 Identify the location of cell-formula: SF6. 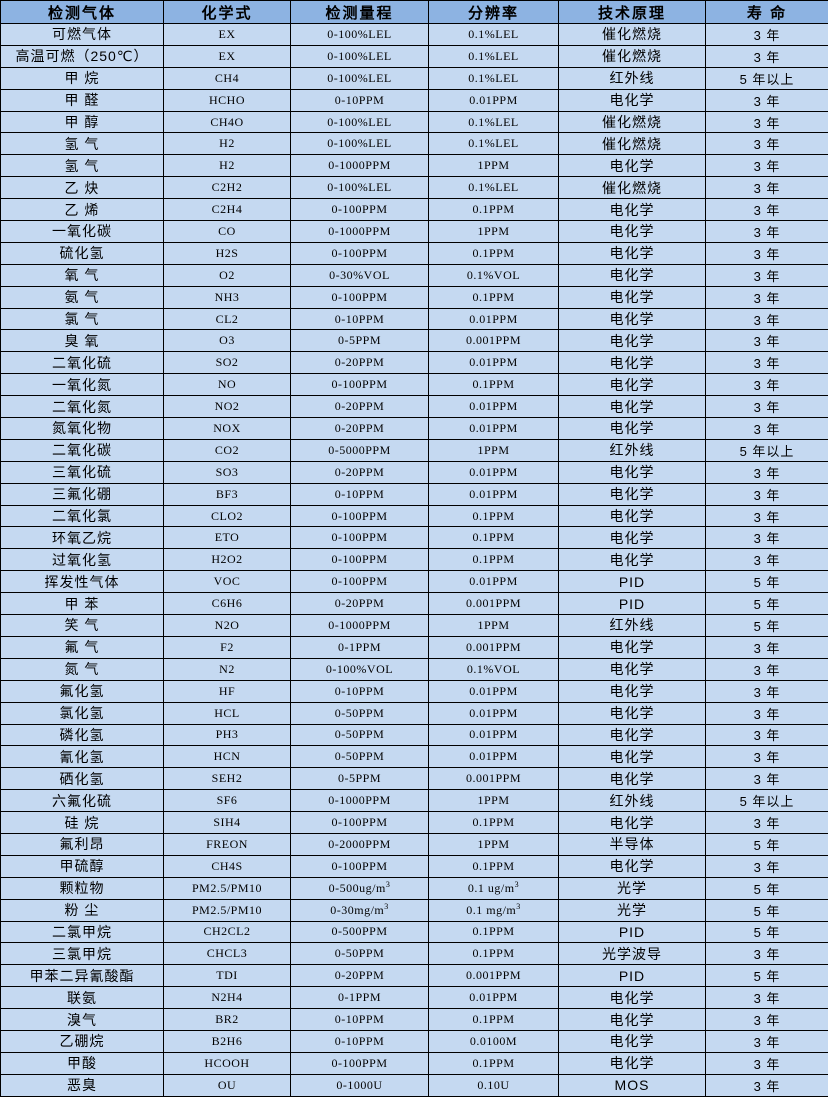
(227, 801).